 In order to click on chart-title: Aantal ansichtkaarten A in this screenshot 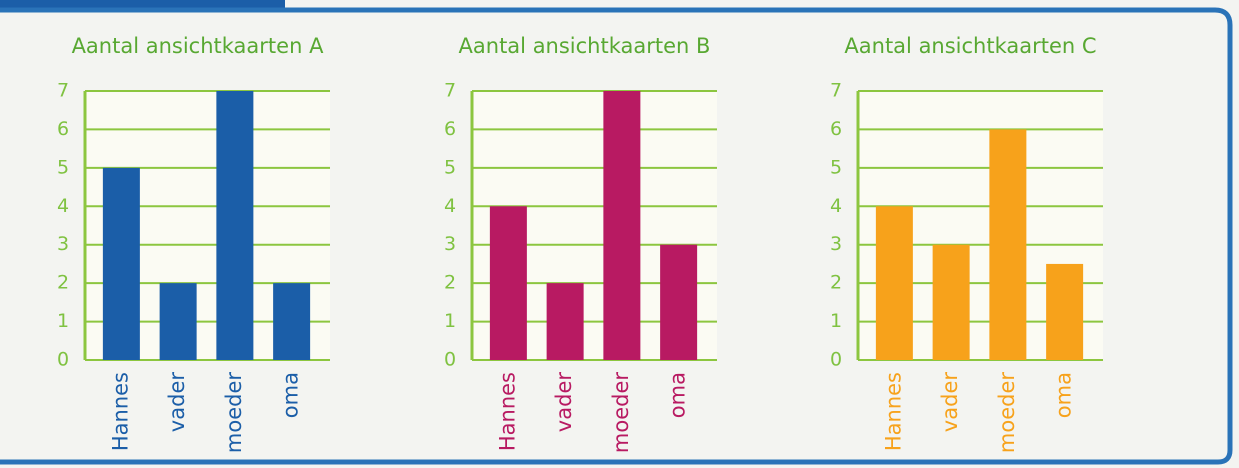, I will do `click(198, 46)`.